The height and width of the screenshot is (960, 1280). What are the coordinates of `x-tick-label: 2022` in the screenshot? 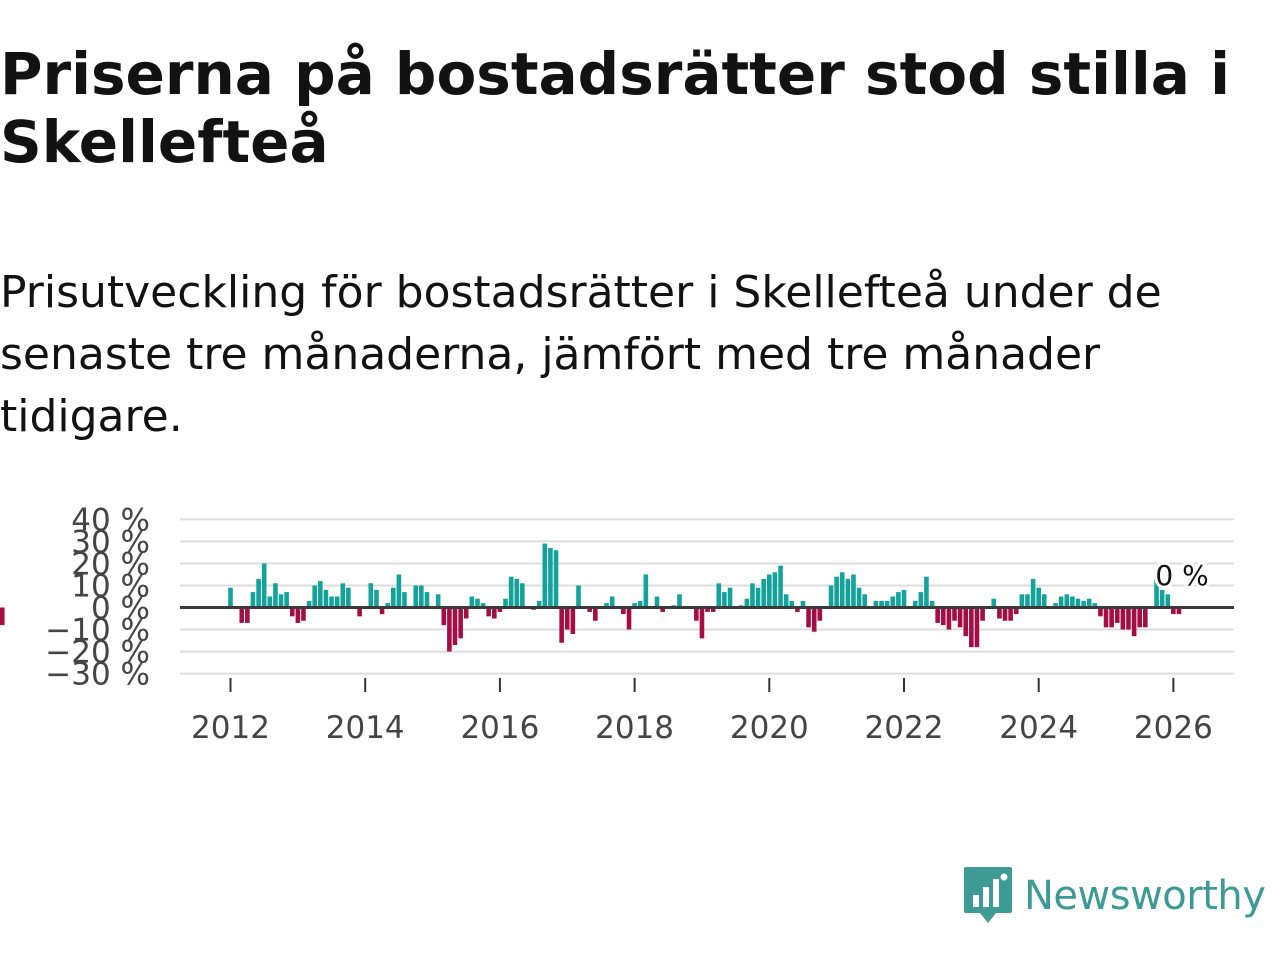 It's located at (904, 728).